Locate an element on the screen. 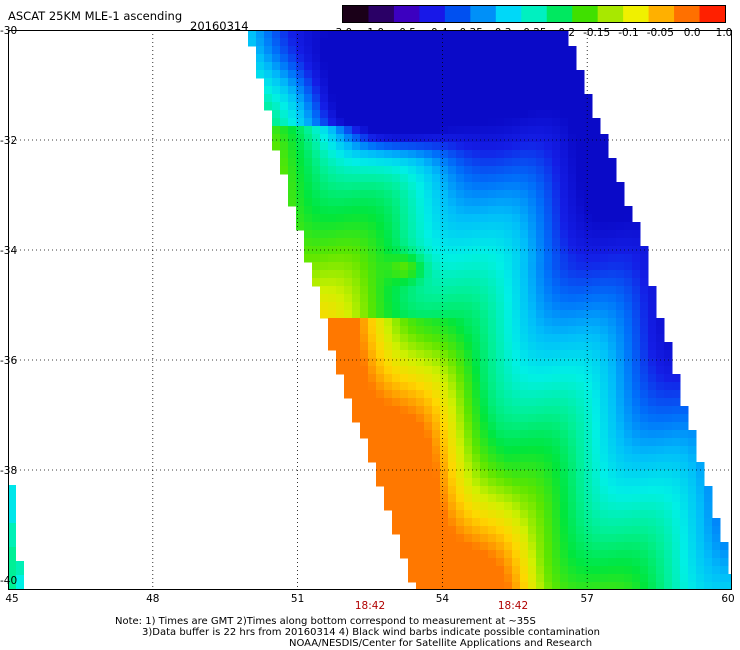 The height and width of the screenshot is (650, 740). colorbar is located at coordinates (534, 14).